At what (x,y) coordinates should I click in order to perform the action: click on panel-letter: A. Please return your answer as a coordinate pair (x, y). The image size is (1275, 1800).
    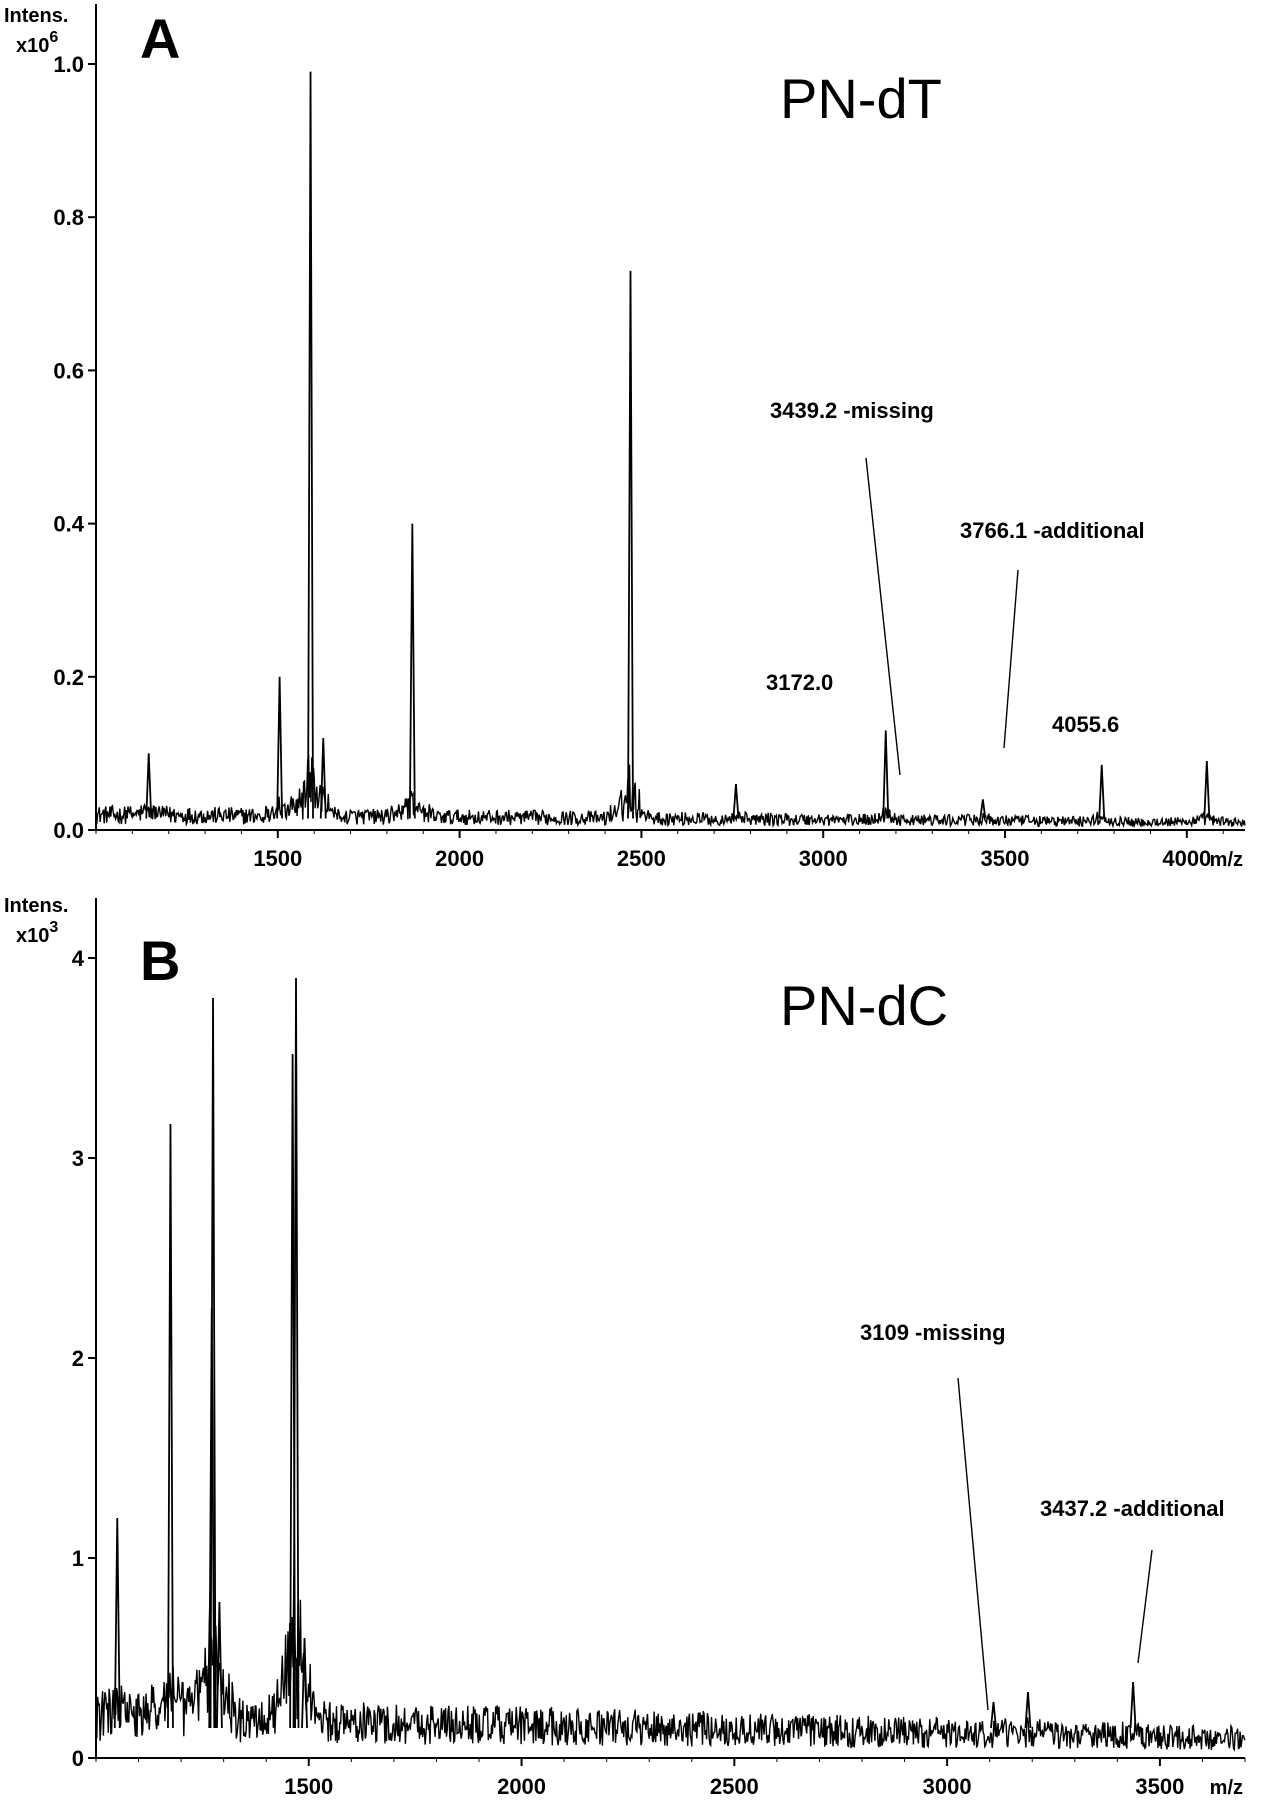
    Looking at the image, I should click on (160, 38).